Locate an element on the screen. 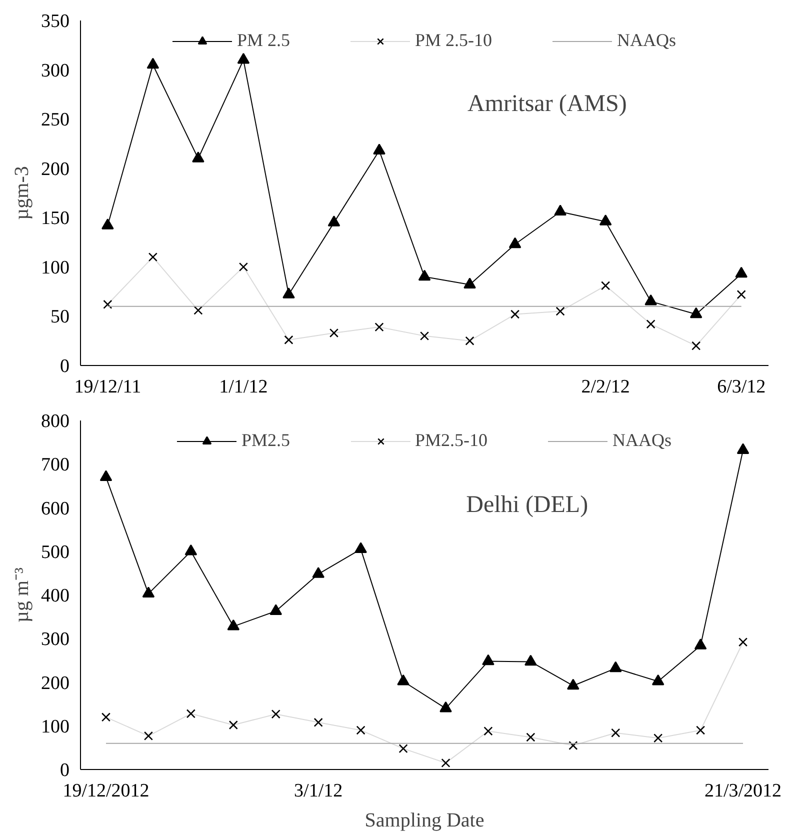  x-tick-label: 21/3/2012 is located at coordinates (743, 791).